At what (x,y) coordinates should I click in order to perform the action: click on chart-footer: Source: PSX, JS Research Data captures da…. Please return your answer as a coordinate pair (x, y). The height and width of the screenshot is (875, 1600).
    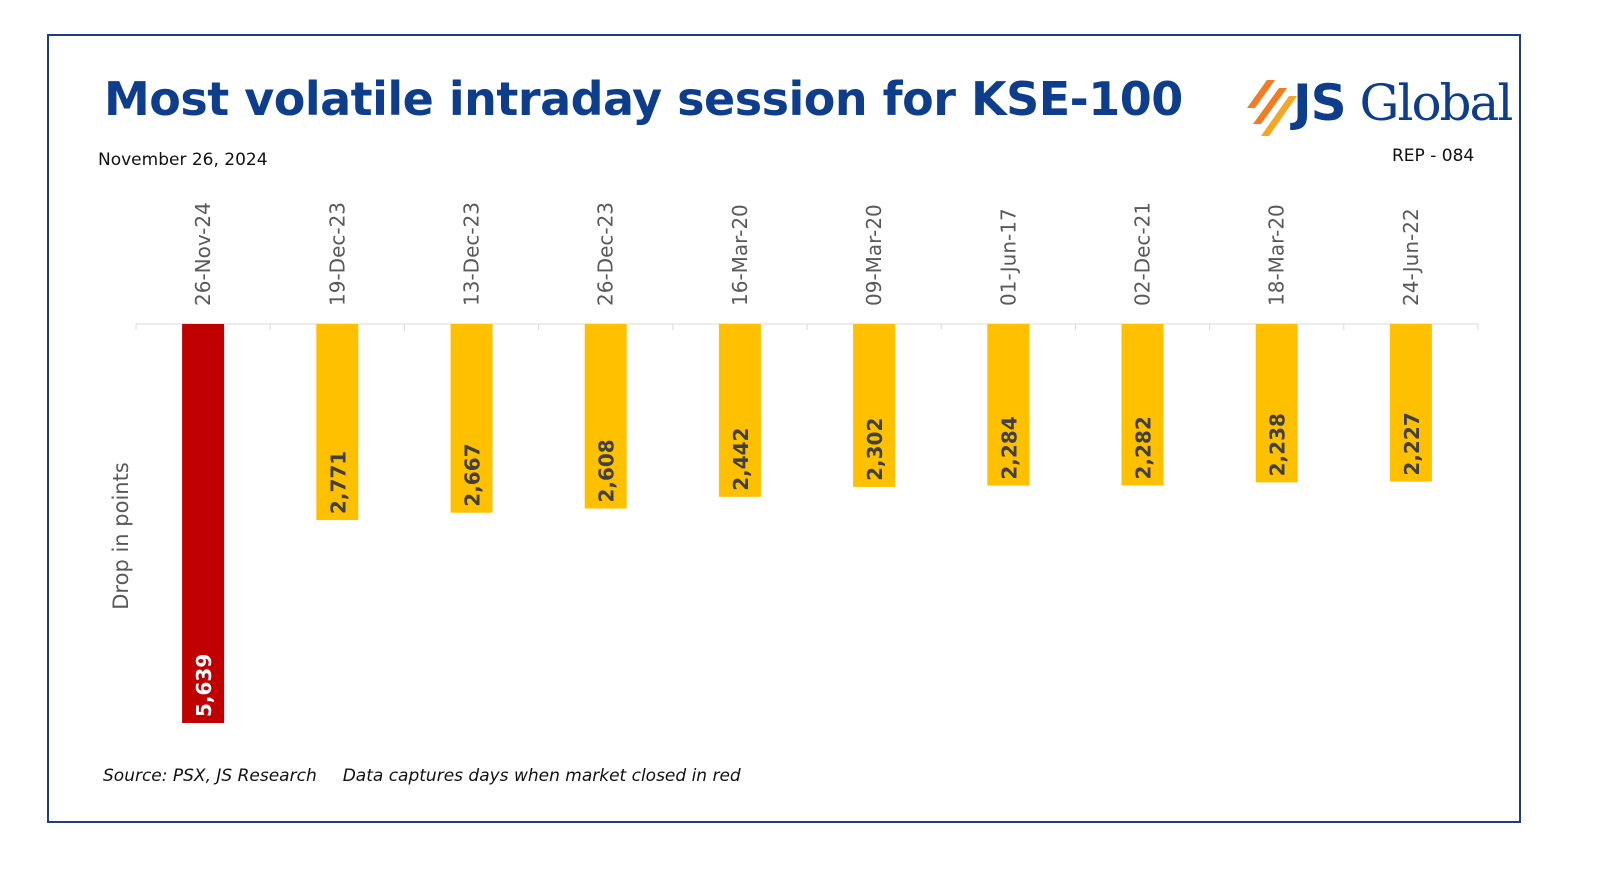
    Looking at the image, I should click on (422, 776).